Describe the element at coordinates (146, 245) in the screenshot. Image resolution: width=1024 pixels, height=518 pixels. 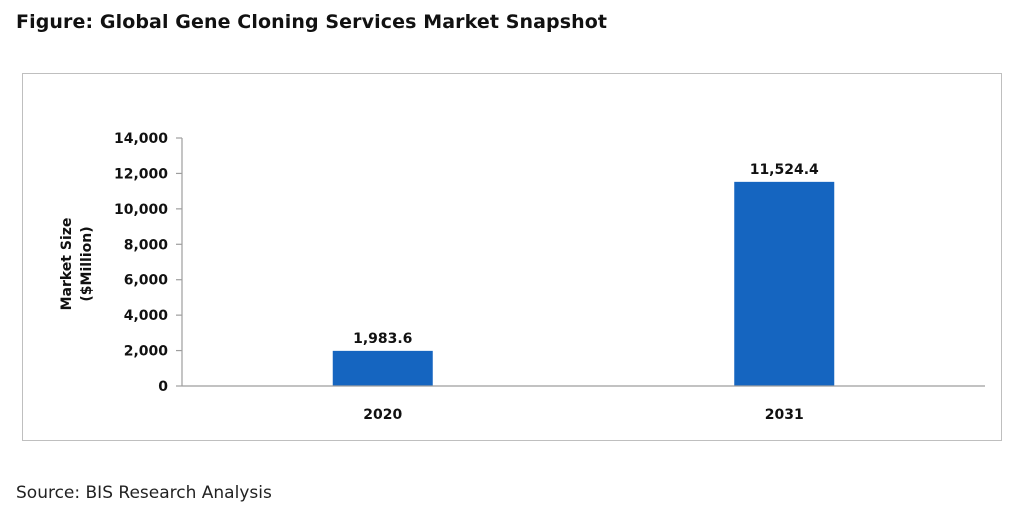
I see `y-tick-label: 8,000` at that location.